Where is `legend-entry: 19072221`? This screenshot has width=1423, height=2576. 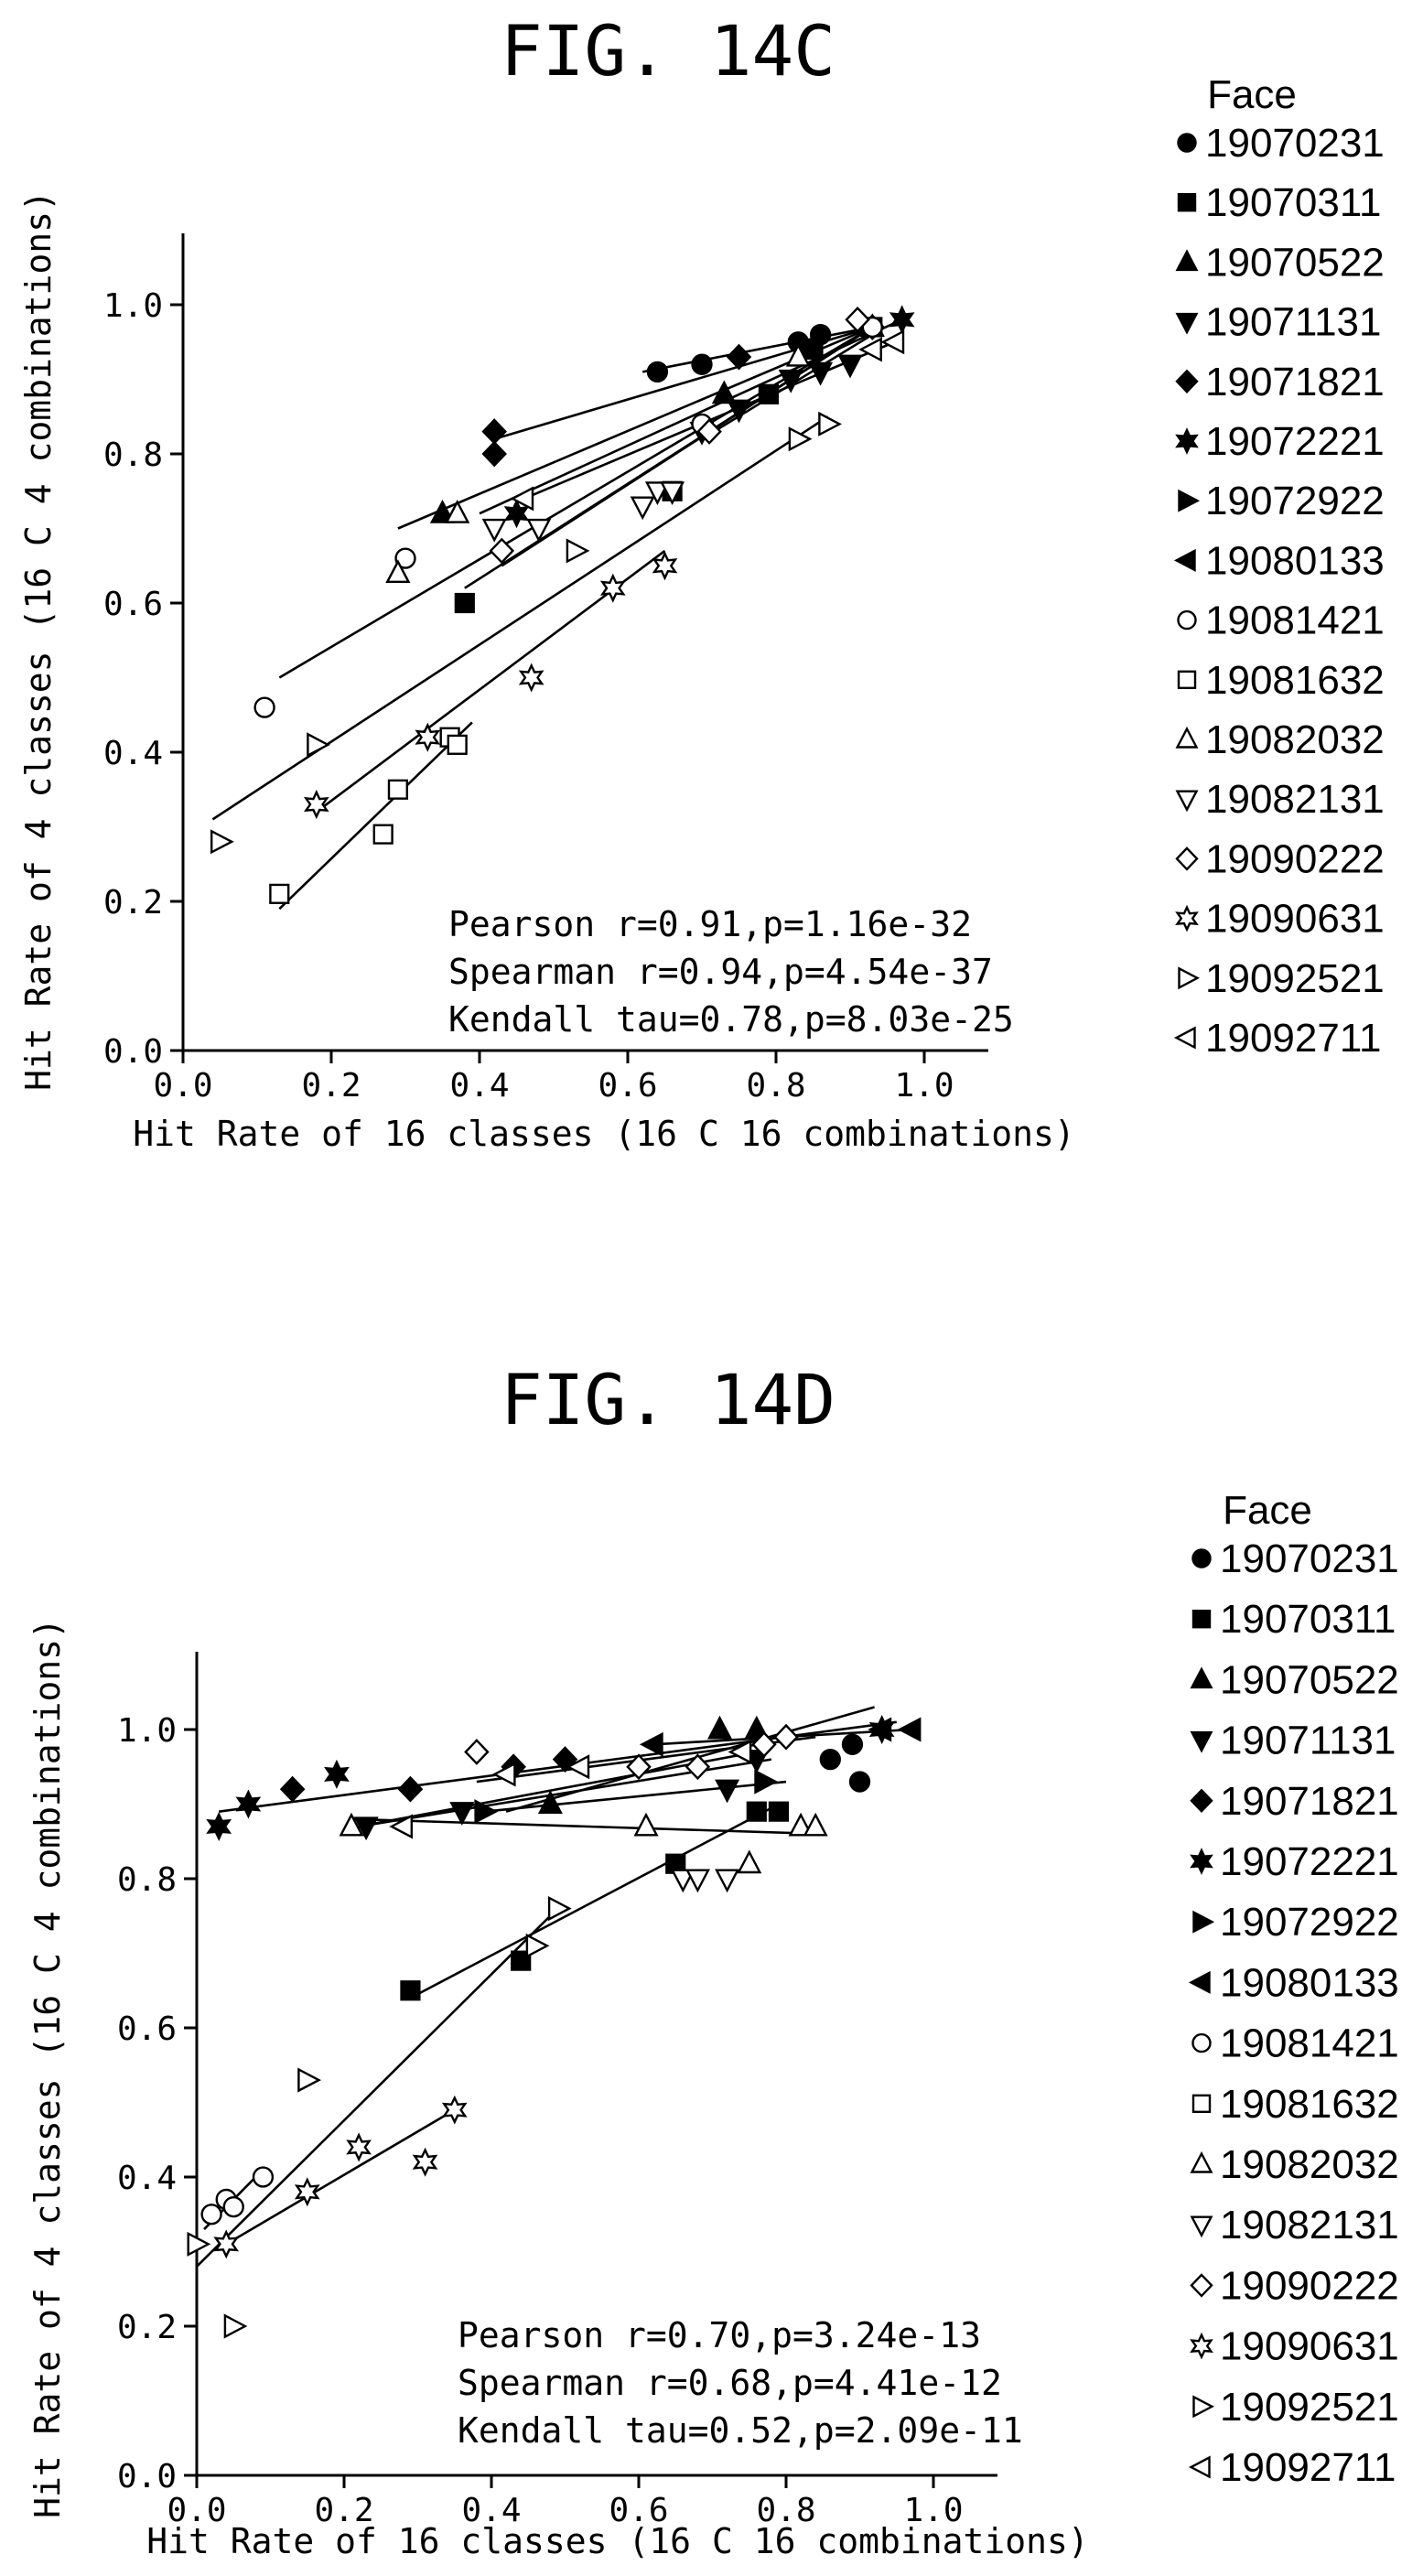
legend-entry: 19072221 is located at coordinates (1295, 441).